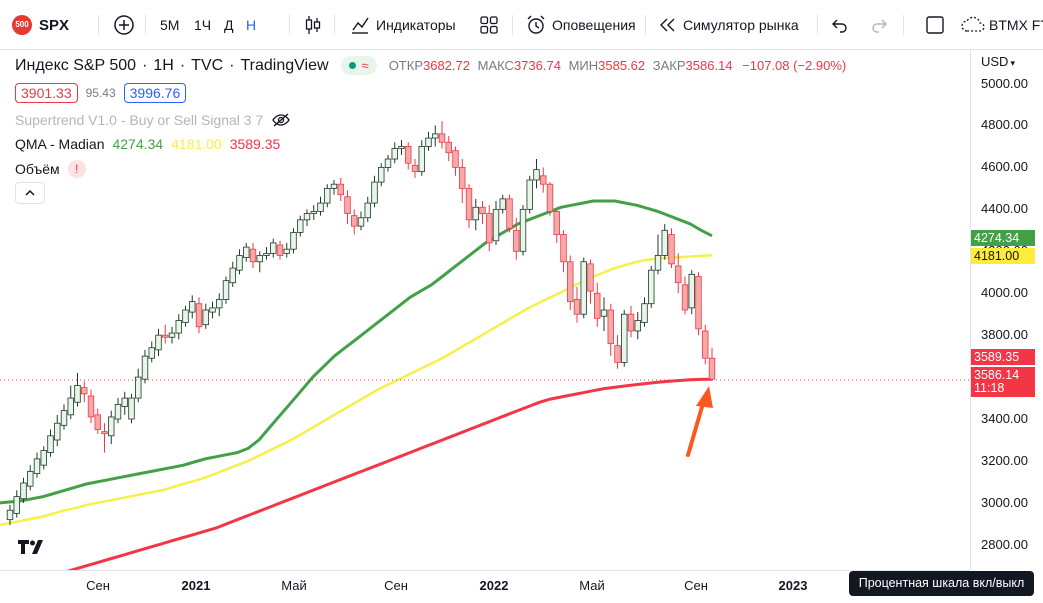 This screenshot has width=1043, height=603. What do you see at coordinates (30, 547) in the screenshot?
I see `tv-logo-icon` at bounding box center [30, 547].